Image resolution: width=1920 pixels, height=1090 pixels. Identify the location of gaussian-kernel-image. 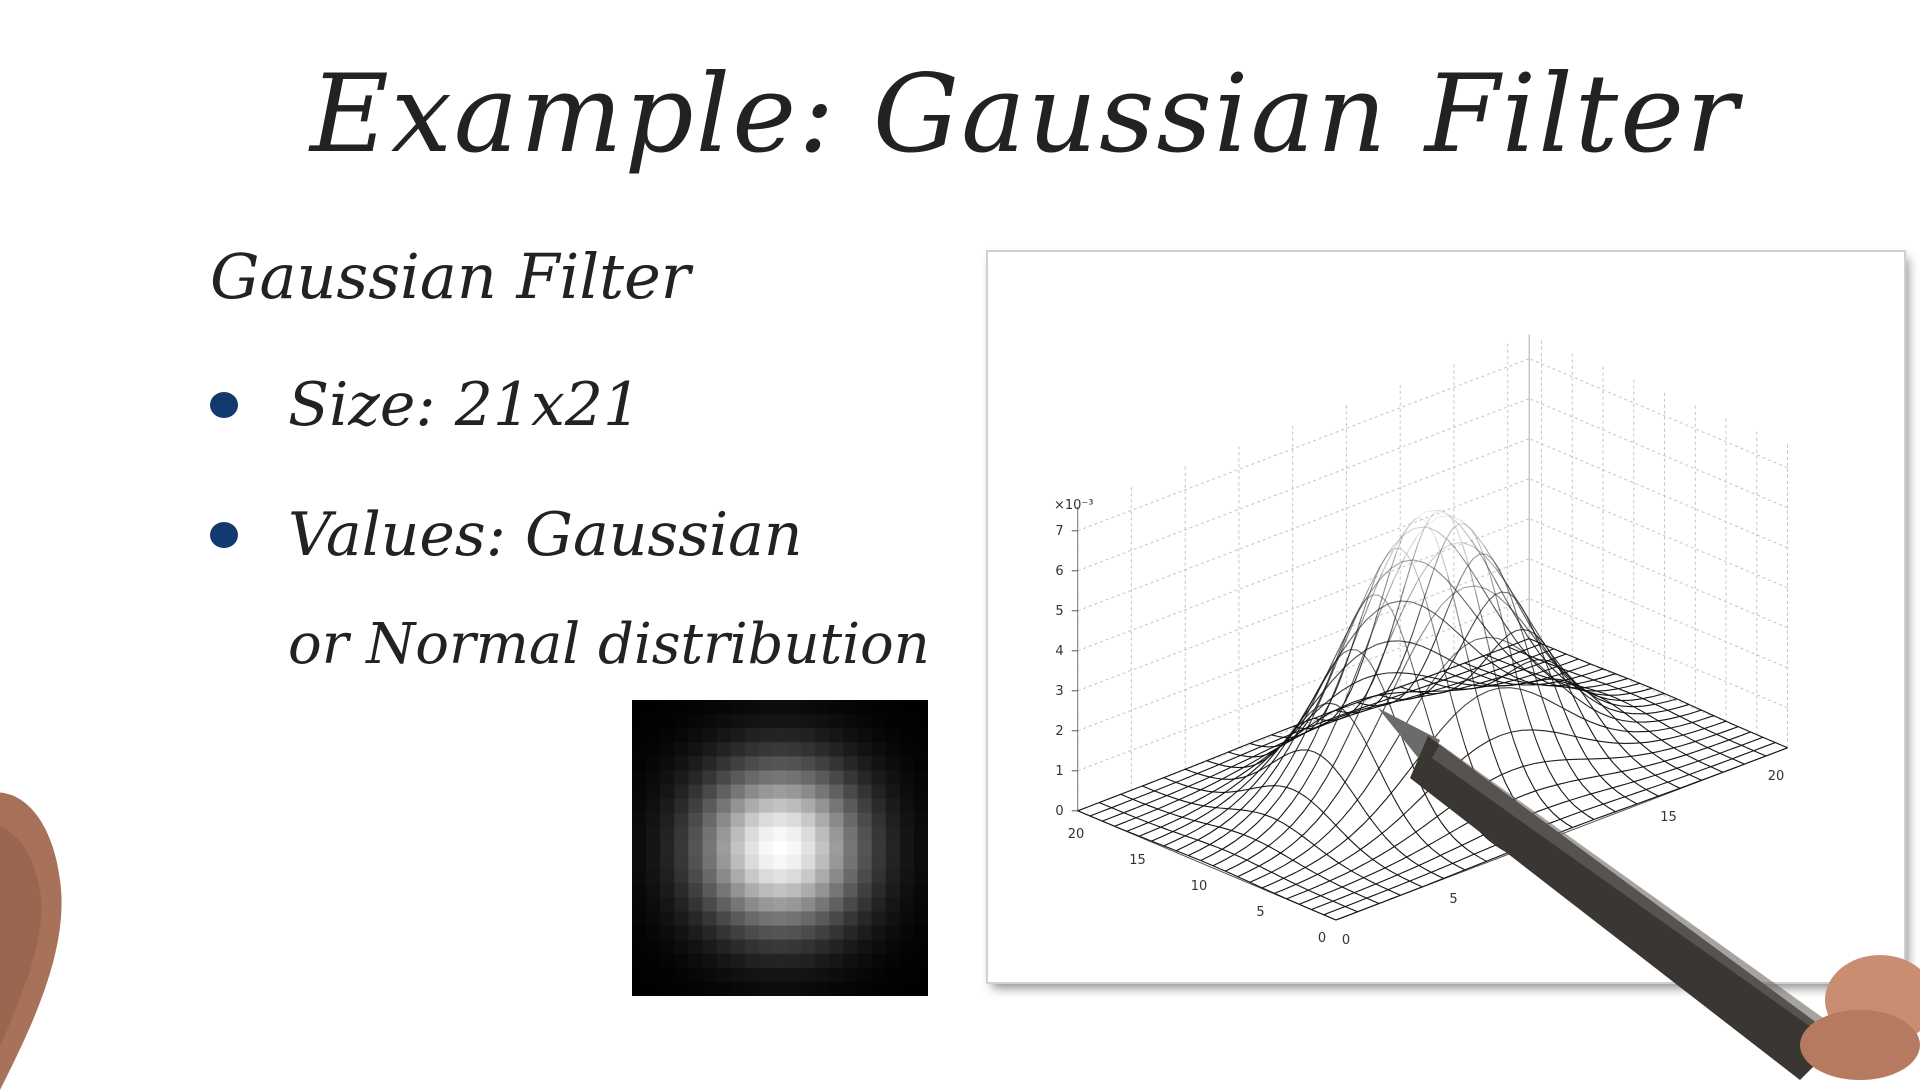
(780, 848).